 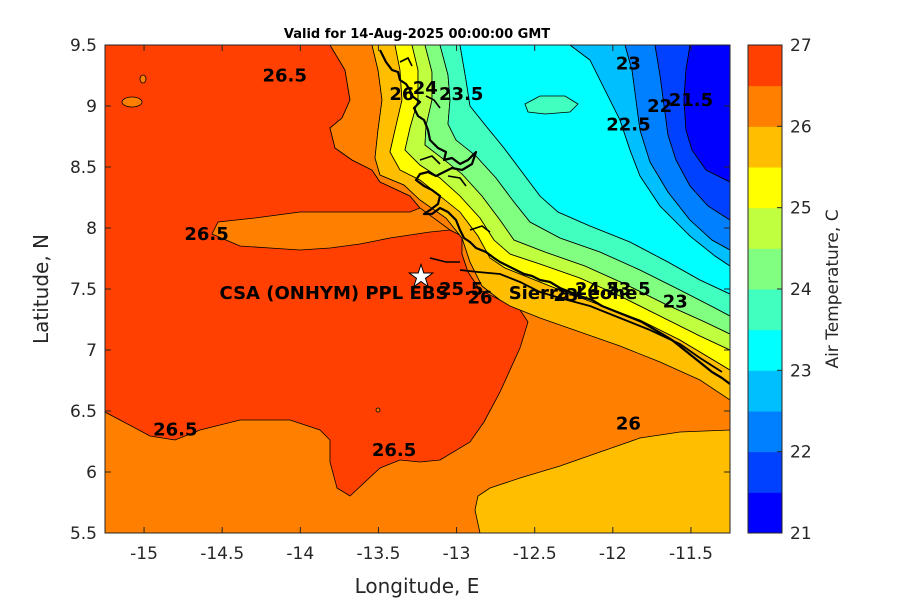 What do you see at coordinates (83, 46) in the screenshot?
I see `y-tick-label: 9.5` at bounding box center [83, 46].